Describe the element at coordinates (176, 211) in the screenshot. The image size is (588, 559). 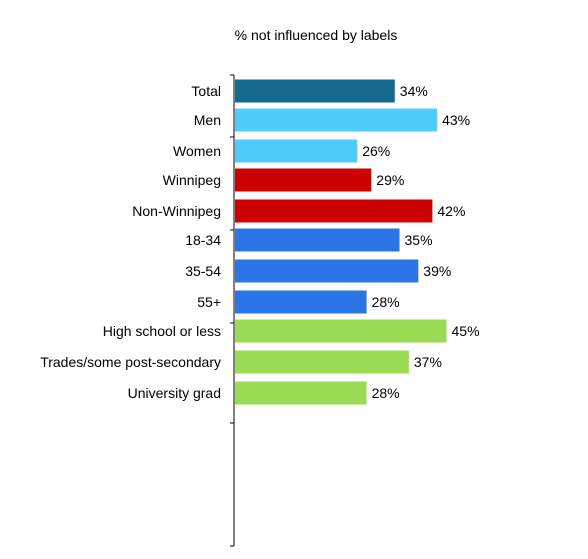
I see `category-label: Non-Winnipeg` at that location.